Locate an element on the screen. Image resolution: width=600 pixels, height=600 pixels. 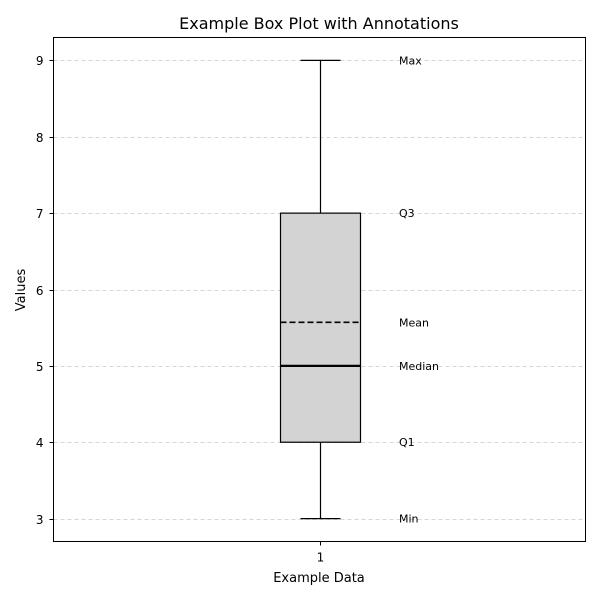
y-tick-label: 7 is located at coordinates (40, 214).